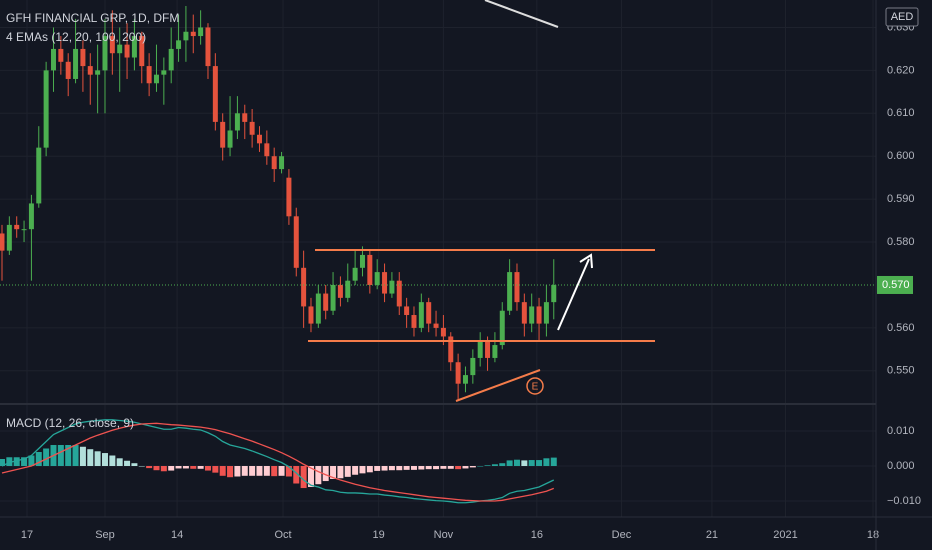 Image resolution: width=932 pixels, height=550 pixels. Describe the element at coordinates (586, 261) in the screenshot. I see `arrow-head` at that location.